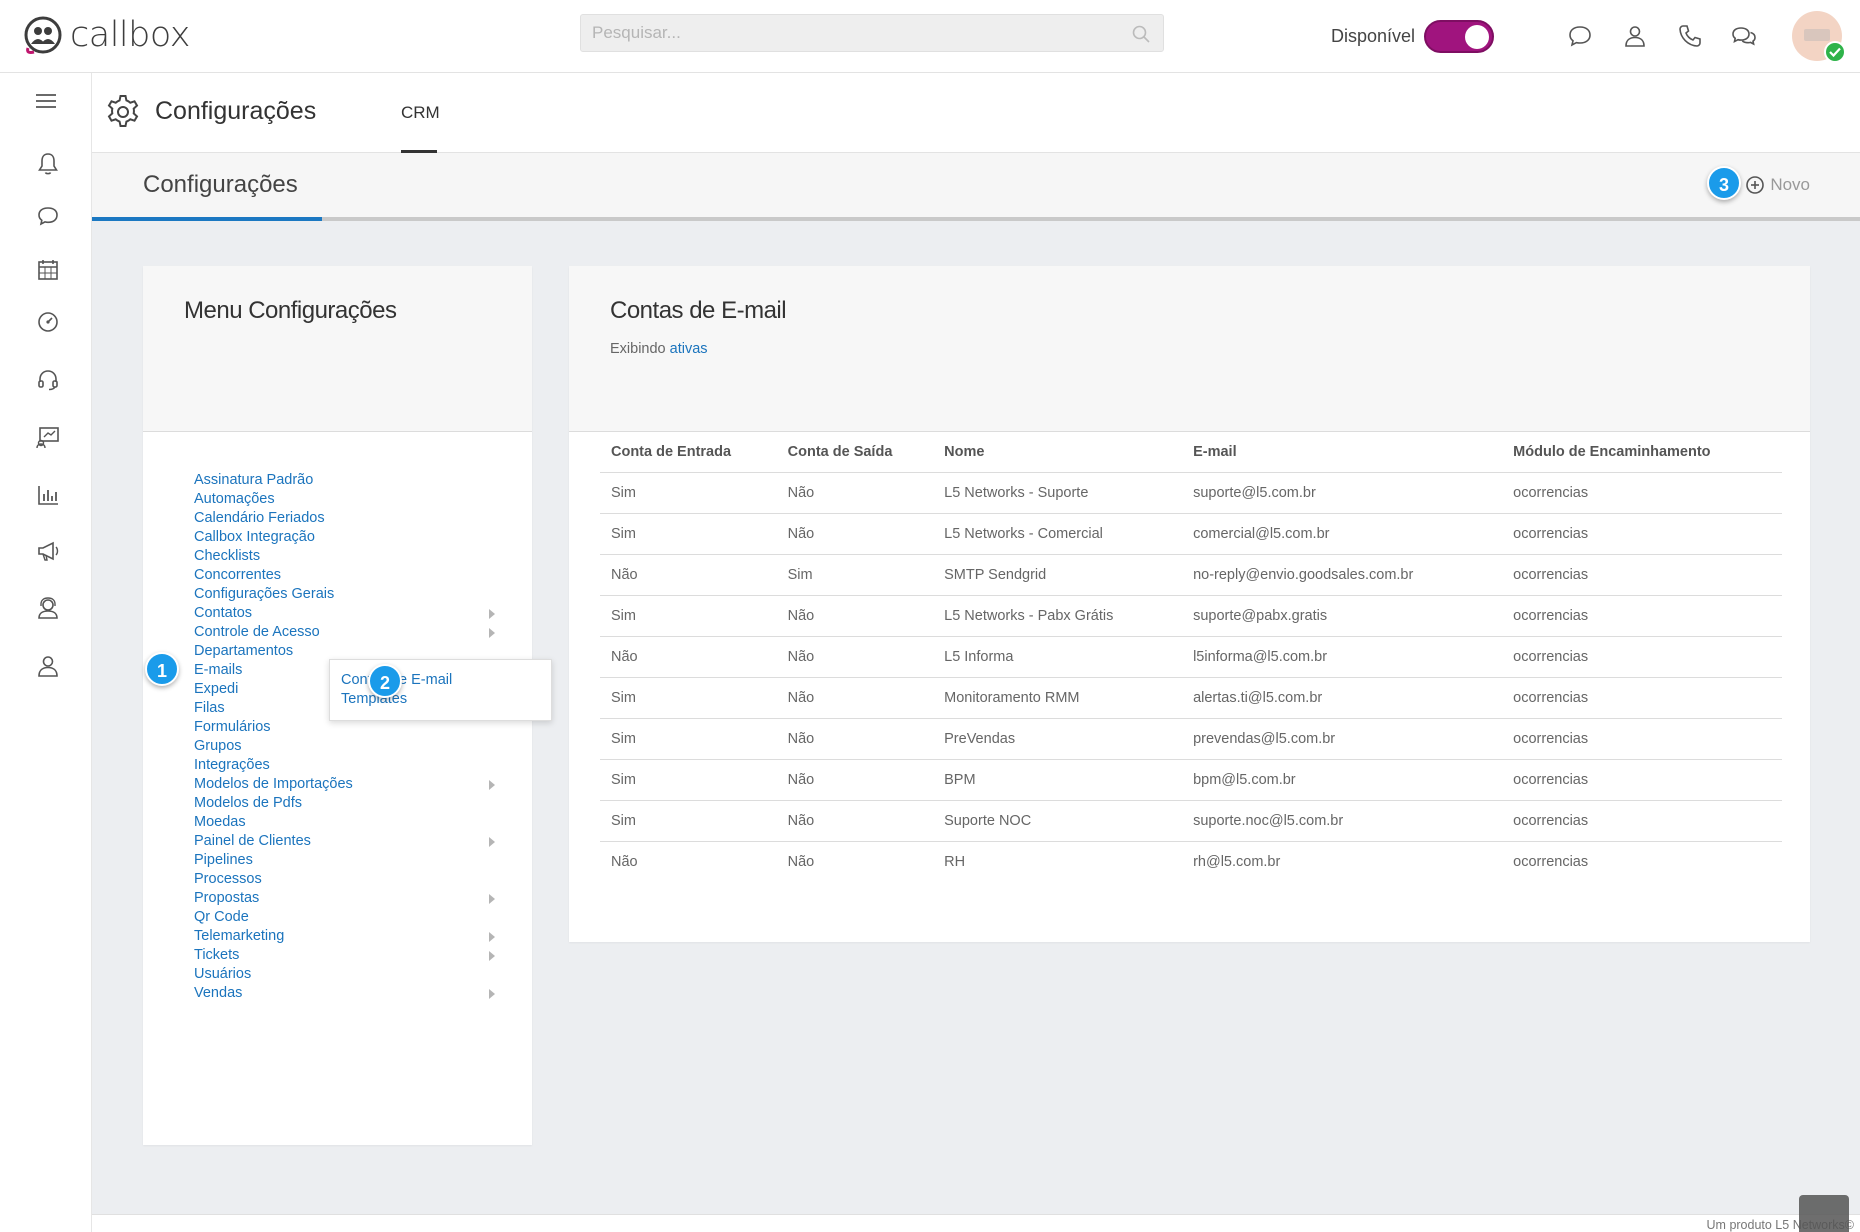  Describe the element at coordinates (344, 879) in the screenshot. I see `menu-item: Processos` at that location.